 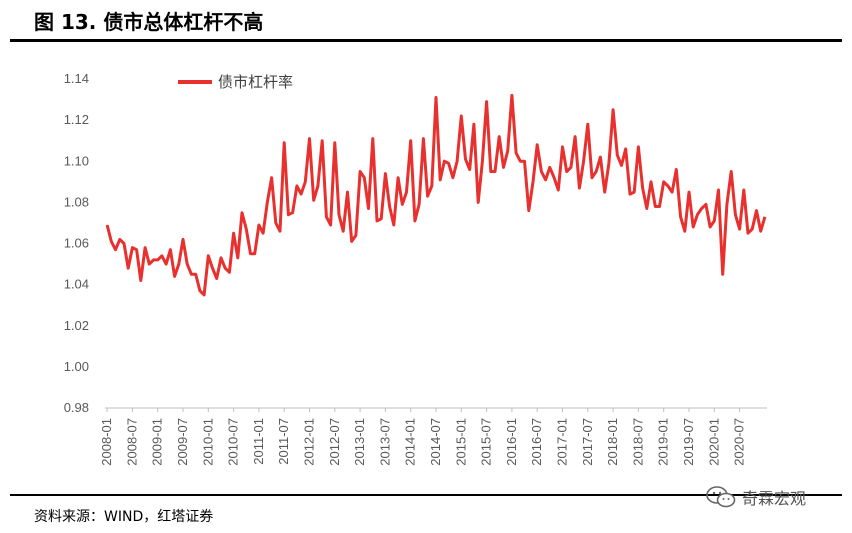 I want to click on x-tick-label: 2008-07, so click(x=131, y=442).